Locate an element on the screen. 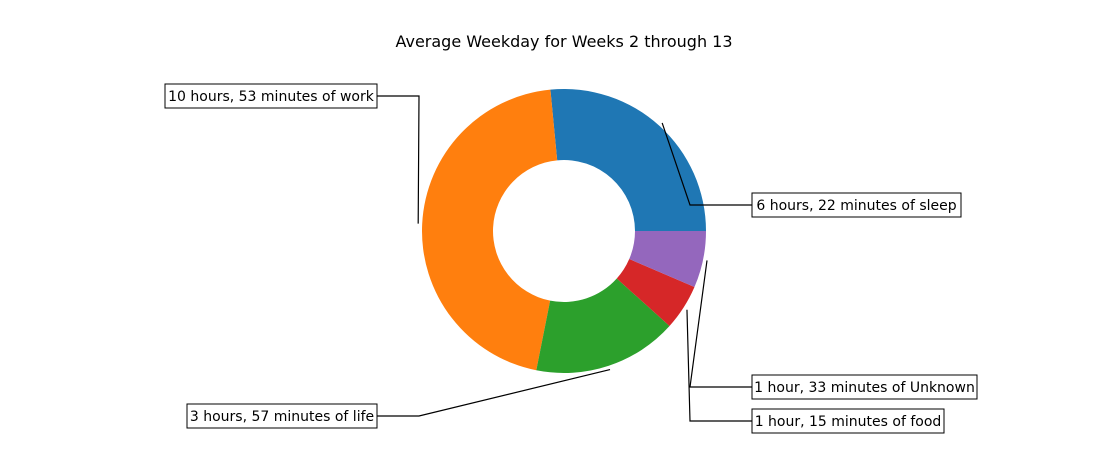 The image size is (1100, 459). callout-box-food is located at coordinates (848, 421).